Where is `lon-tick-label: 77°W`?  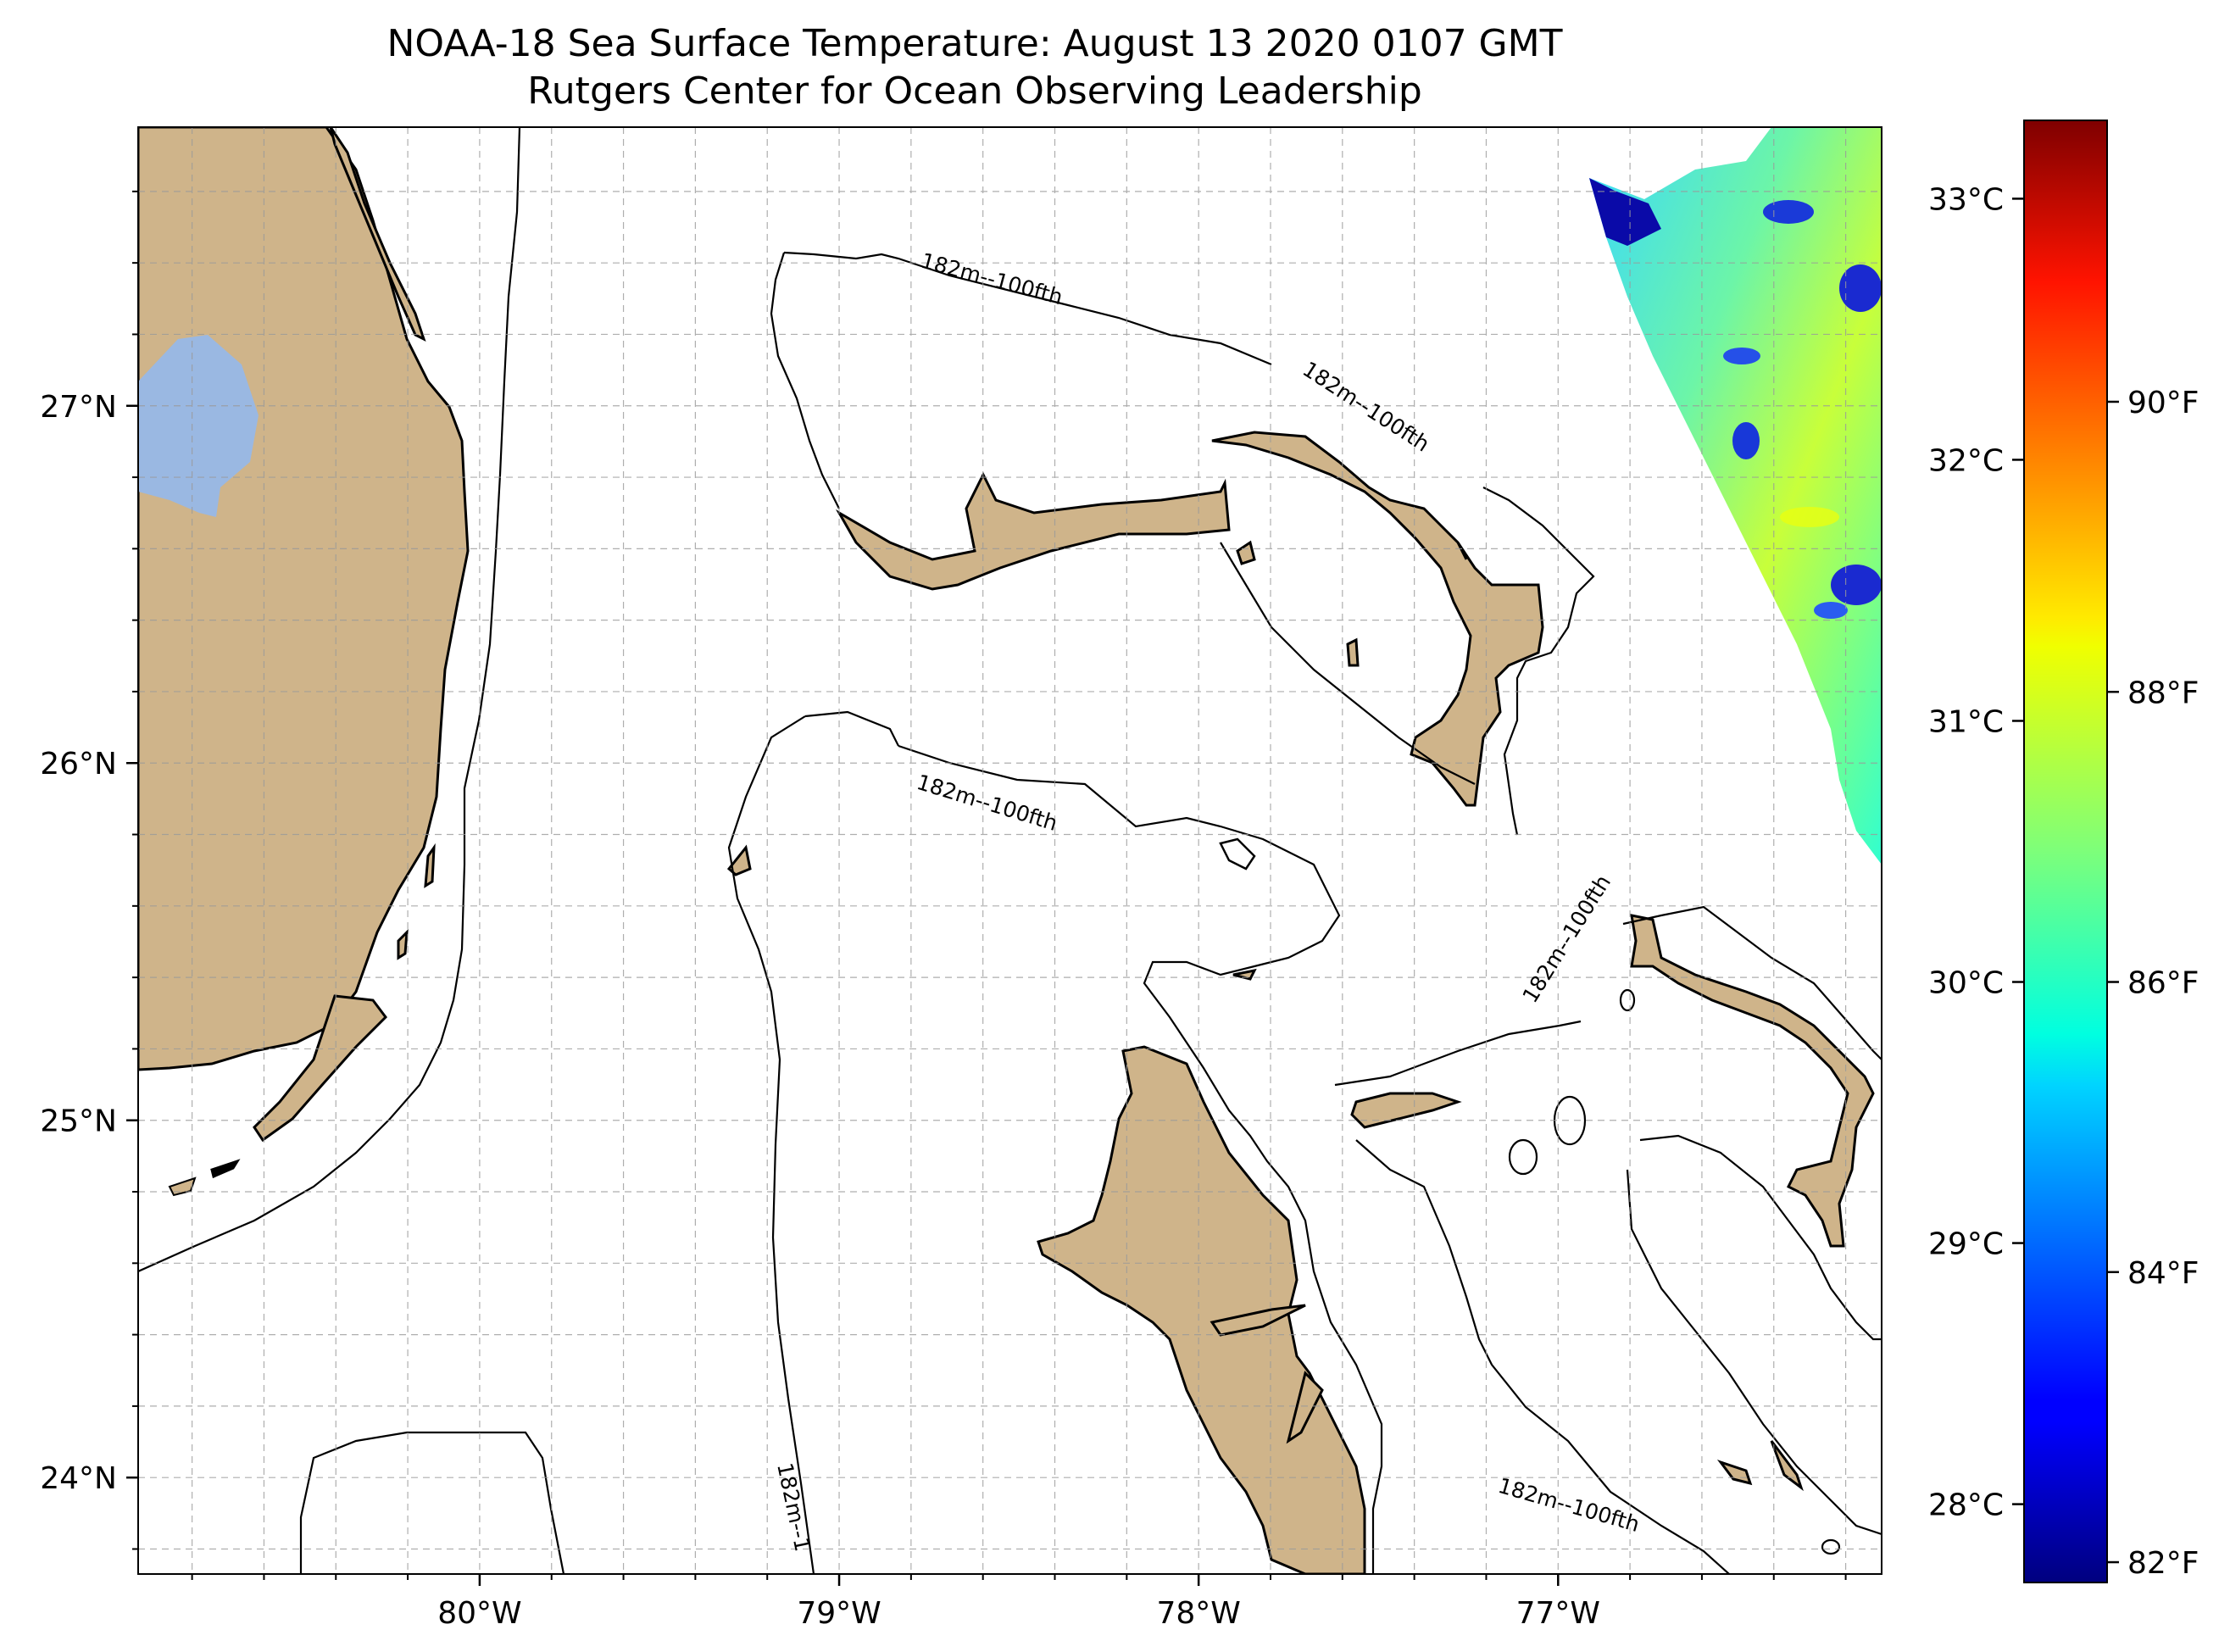
lon-tick-label: 77°W is located at coordinates (1558, 1613).